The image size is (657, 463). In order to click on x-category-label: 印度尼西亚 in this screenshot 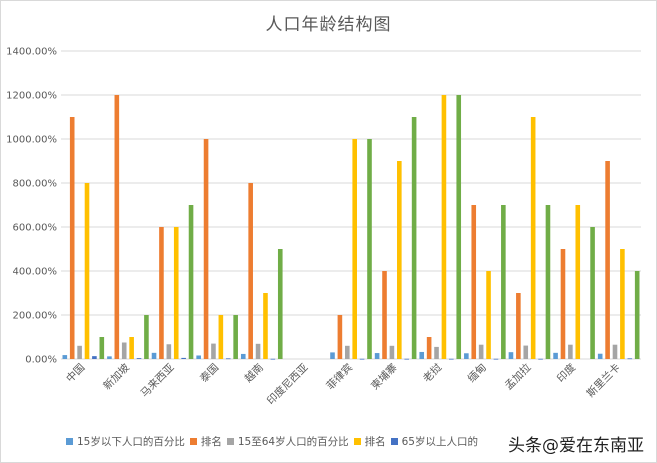, I will do `click(287, 384)`.